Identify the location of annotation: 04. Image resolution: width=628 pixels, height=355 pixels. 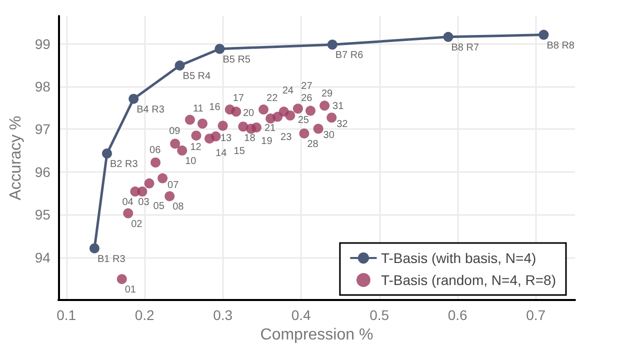
(128, 202).